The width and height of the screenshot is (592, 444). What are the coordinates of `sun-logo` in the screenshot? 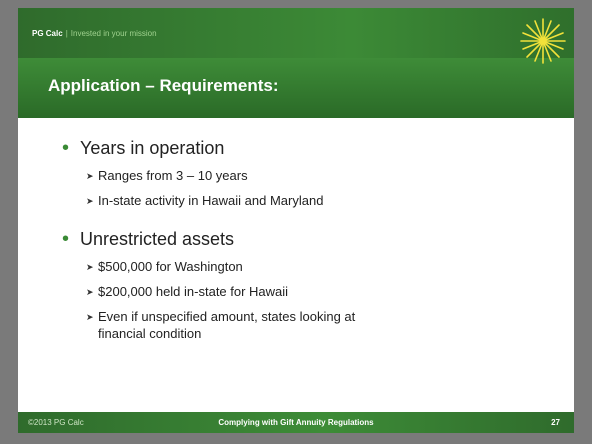 It's located at (543, 41).